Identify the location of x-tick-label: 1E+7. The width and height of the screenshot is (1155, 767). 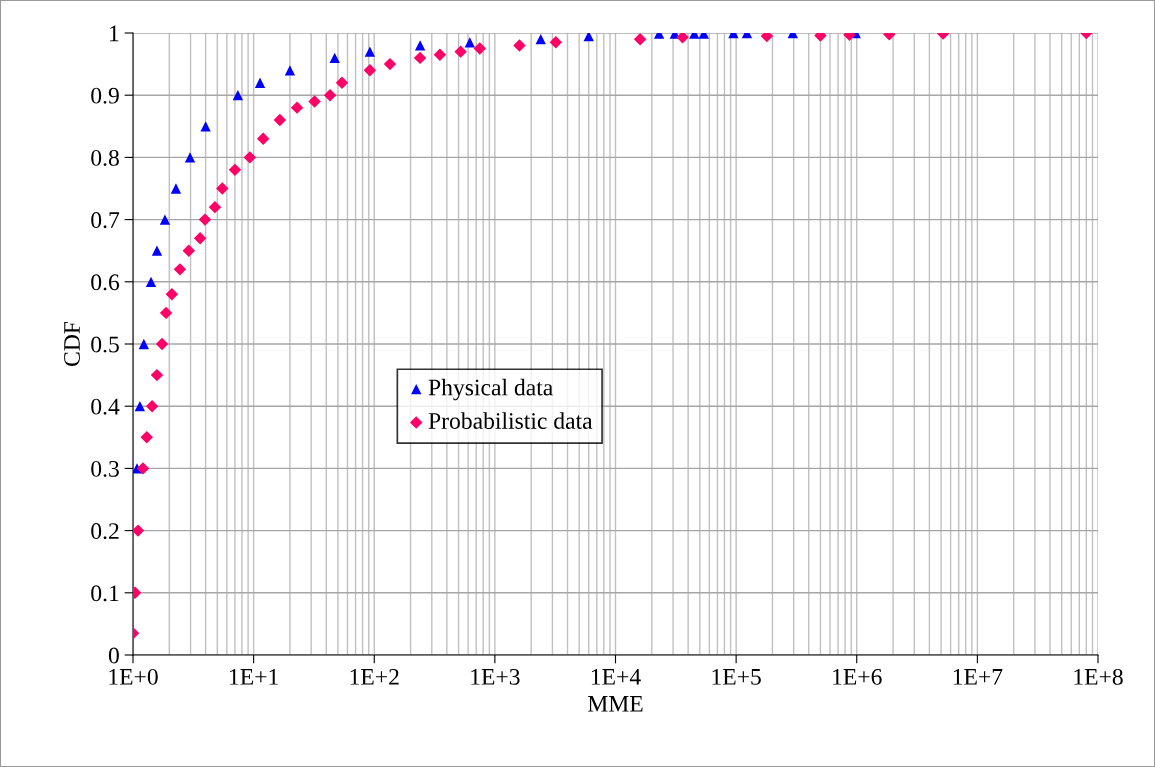
(978, 676).